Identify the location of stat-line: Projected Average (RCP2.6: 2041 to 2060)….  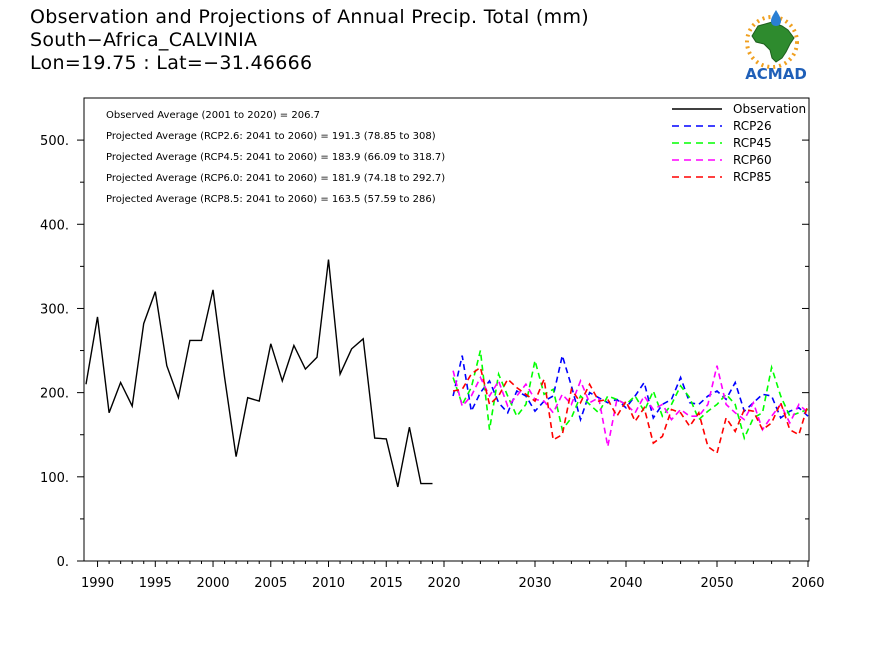
(271, 136).